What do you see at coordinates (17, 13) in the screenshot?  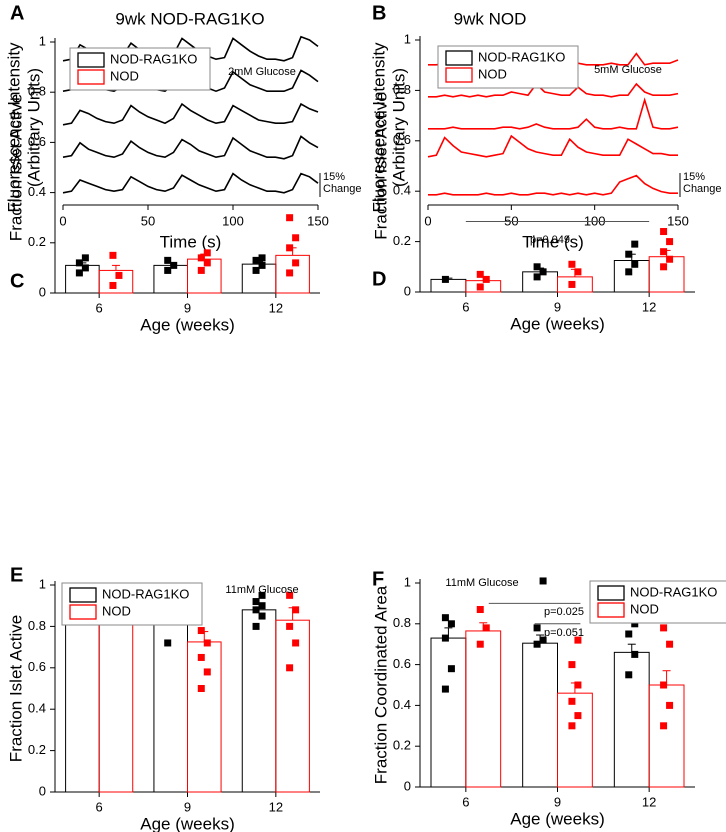 I see `panel-letter: A` at bounding box center [17, 13].